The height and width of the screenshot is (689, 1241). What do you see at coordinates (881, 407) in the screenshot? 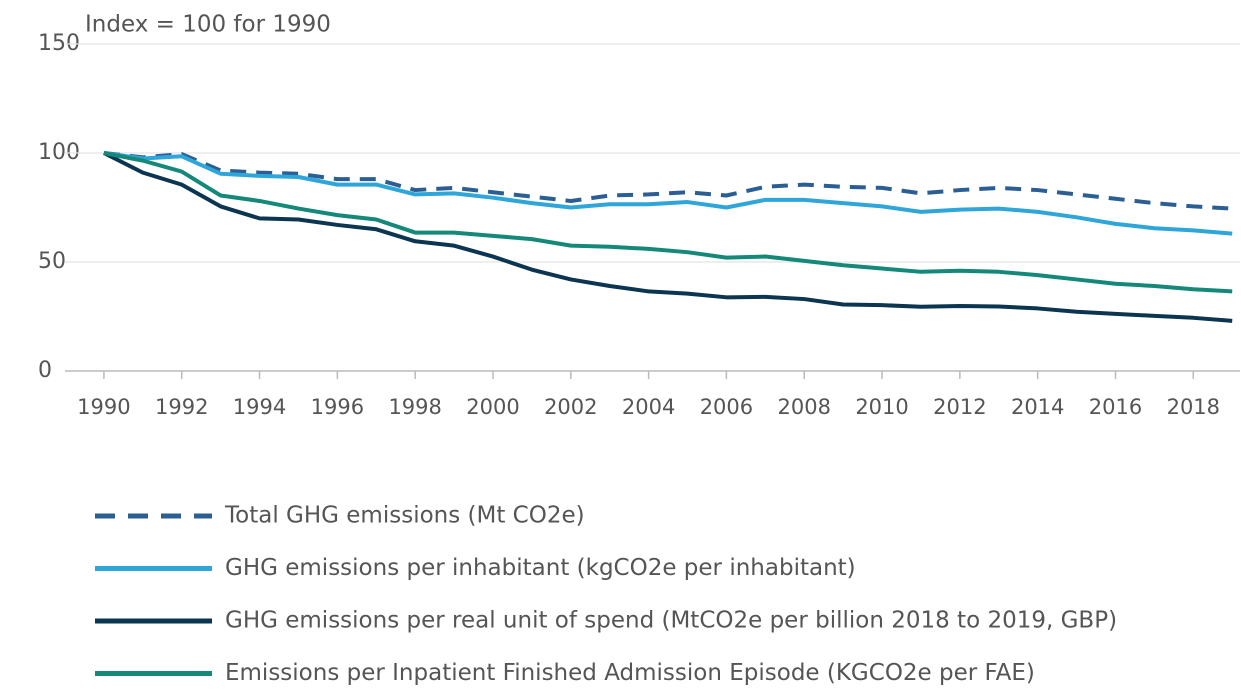
I see `x-tick-label: 2010` at bounding box center [881, 407].